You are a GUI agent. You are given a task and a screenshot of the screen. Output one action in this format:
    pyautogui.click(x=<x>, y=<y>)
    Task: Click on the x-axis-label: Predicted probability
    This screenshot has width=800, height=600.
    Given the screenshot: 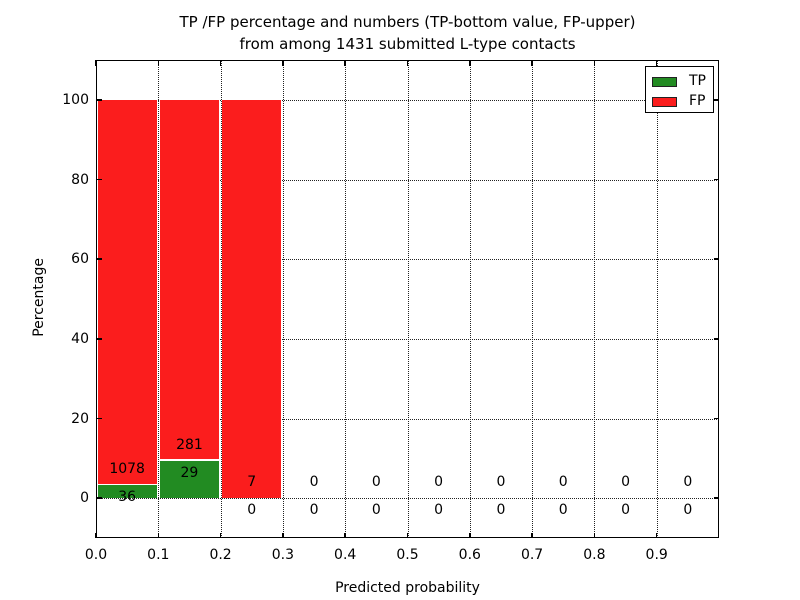 What is the action you would take?
    pyautogui.click(x=407, y=588)
    